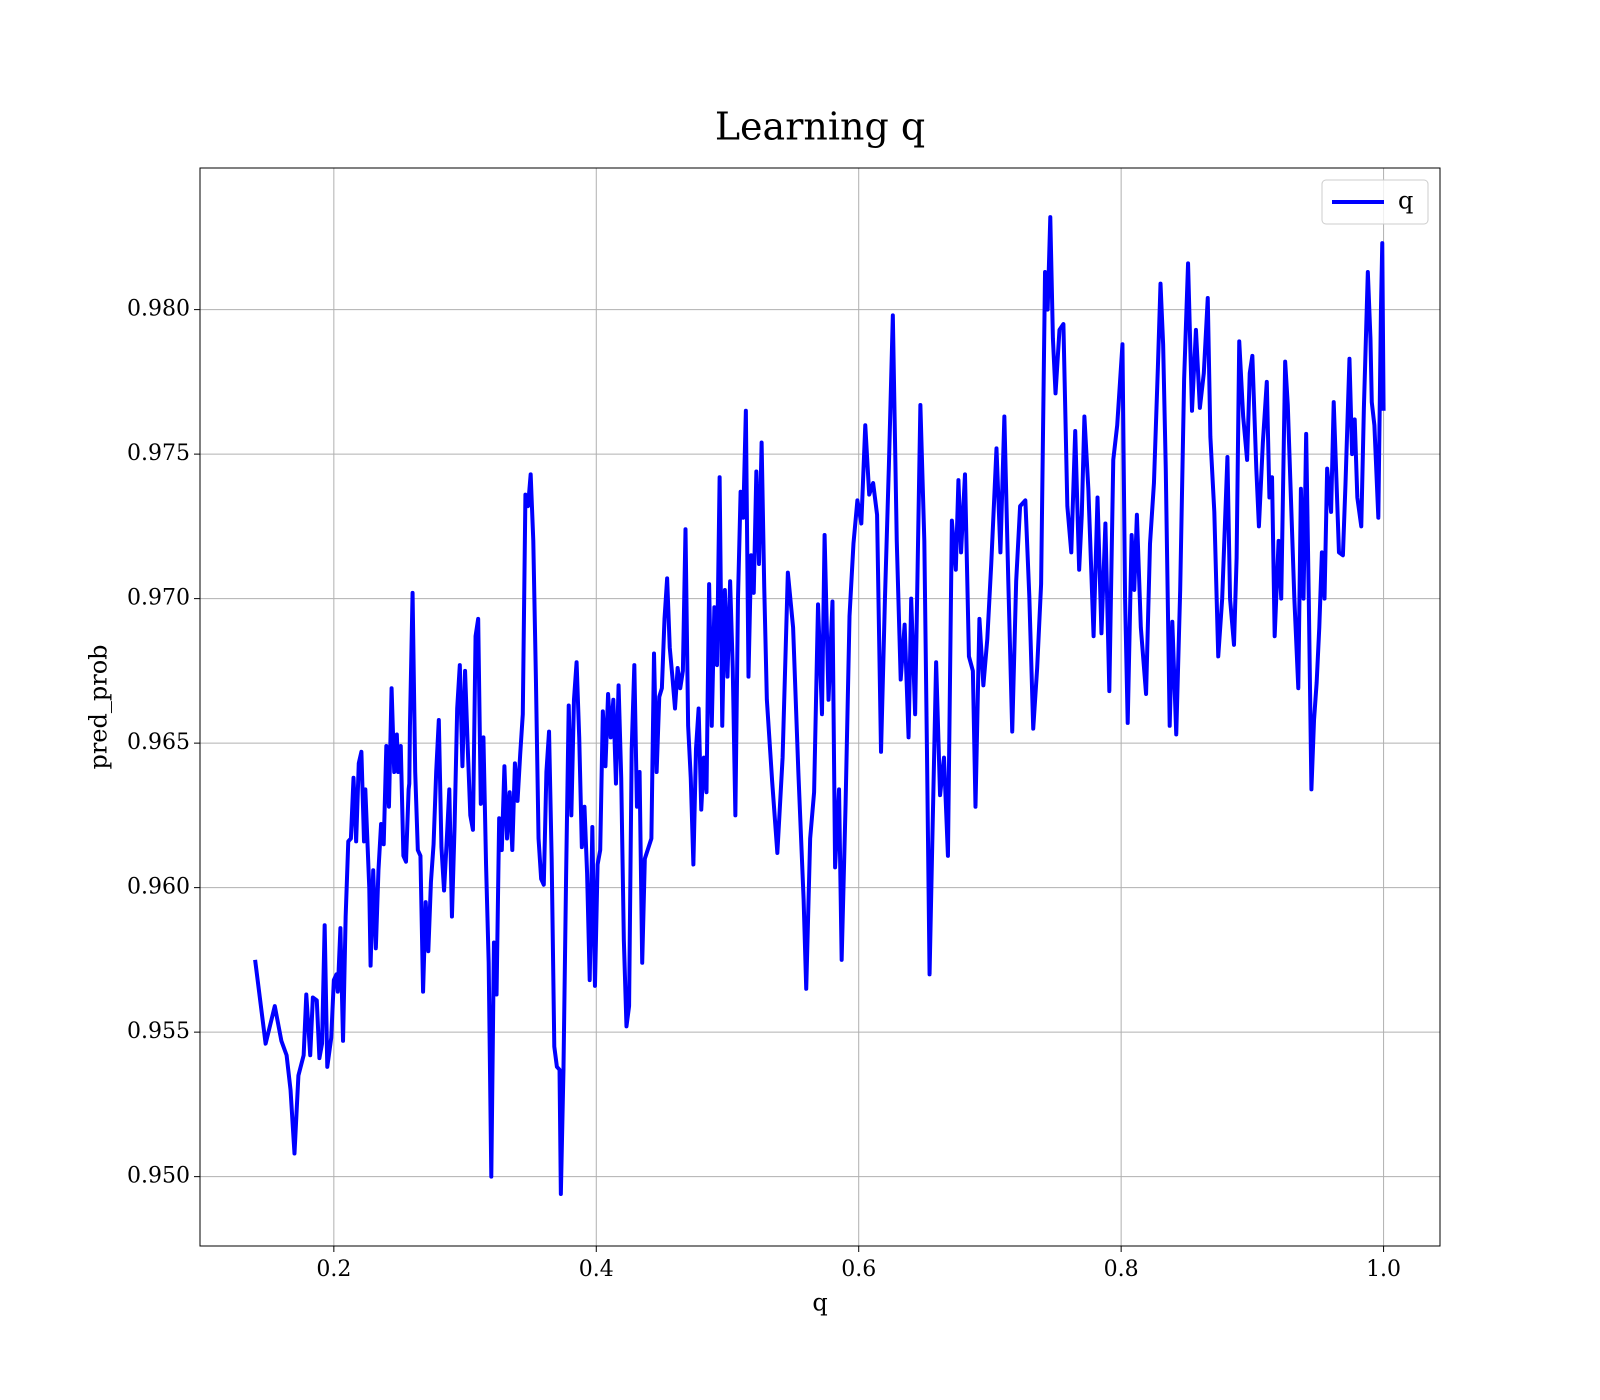 This screenshot has width=1600, height=1400. I want to click on y-tick-label: 0.950, so click(158, 1176).